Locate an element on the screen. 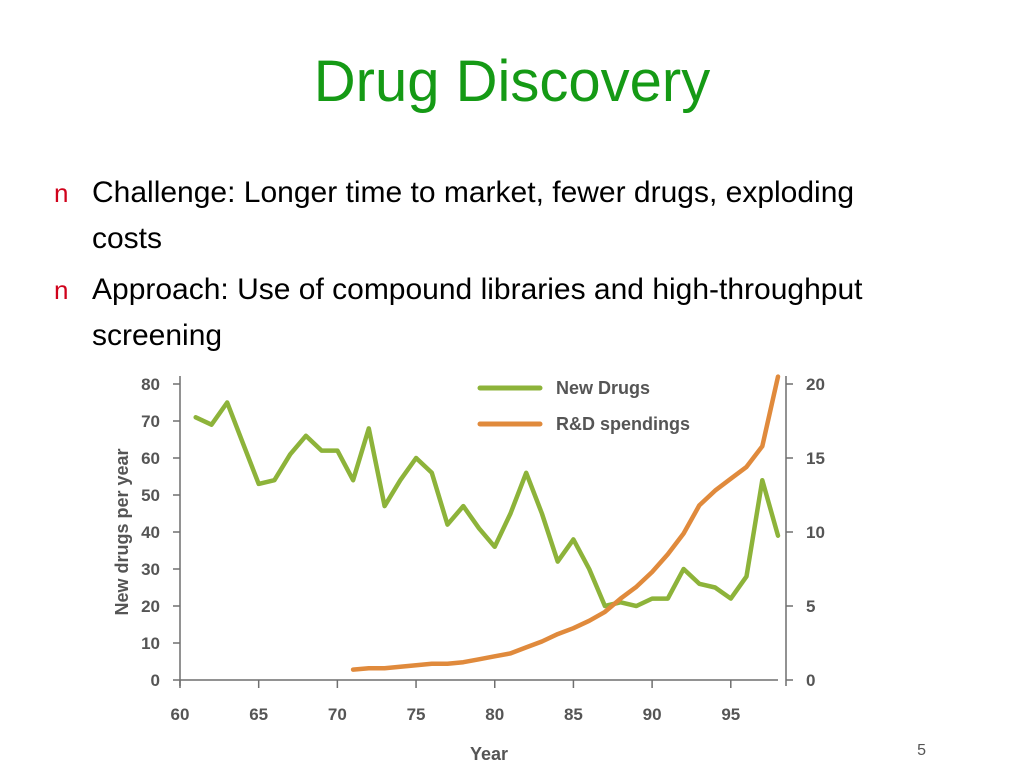  y-tick-label: 20 is located at coordinates (150, 606).